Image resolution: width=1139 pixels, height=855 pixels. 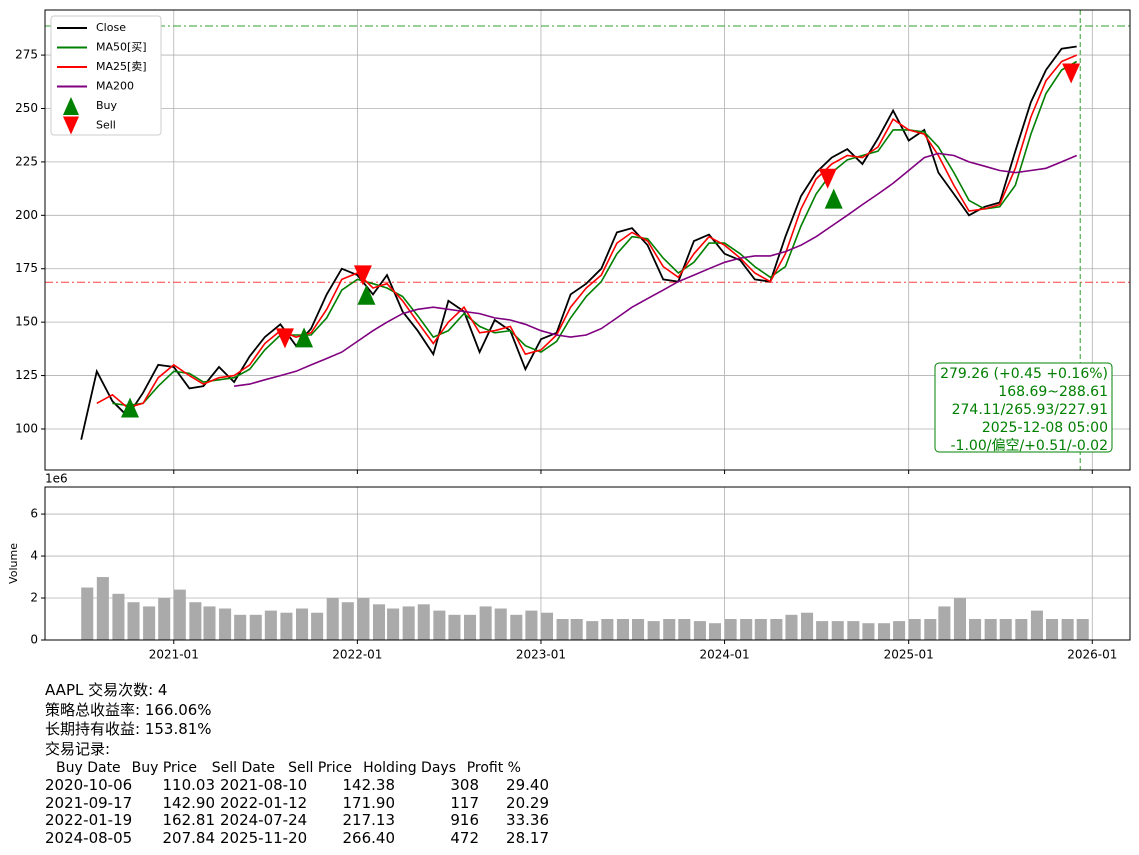 What do you see at coordinates (106, 75) in the screenshot?
I see `legend-box` at bounding box center [106, 75].